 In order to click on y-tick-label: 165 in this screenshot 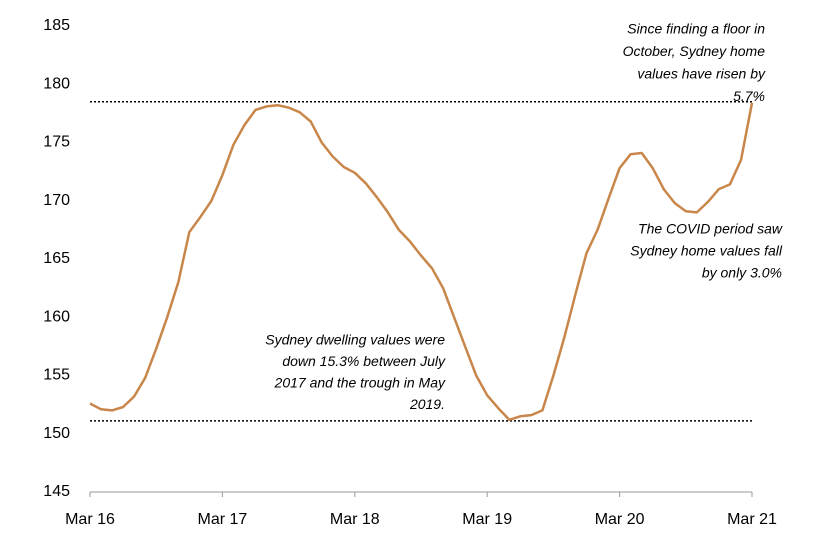, I will do `click(56, 258)`.